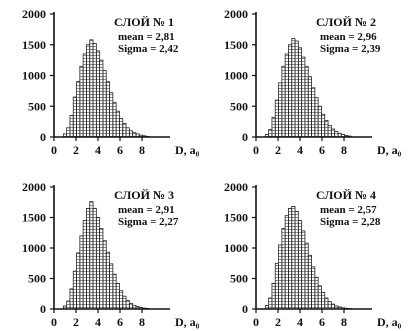 This screenshot has height=331, width=415. Describe the element at coordinates (146, 210) in the screenshot. I see `mean-annotation: mean = 2,91` at that location.